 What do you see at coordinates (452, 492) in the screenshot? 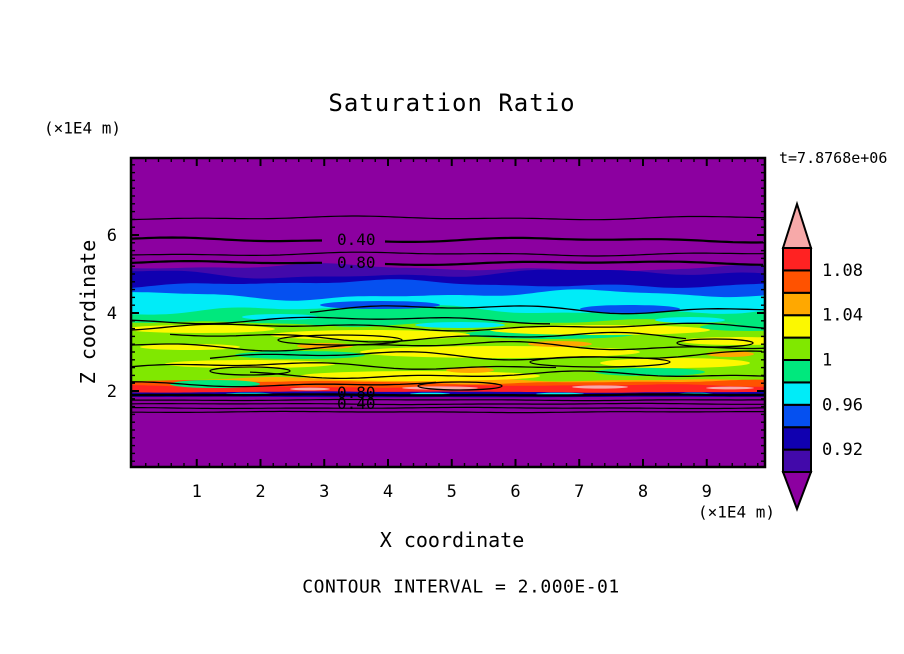
I see `x-tick-label: 5` at bounding box center [452, 492].